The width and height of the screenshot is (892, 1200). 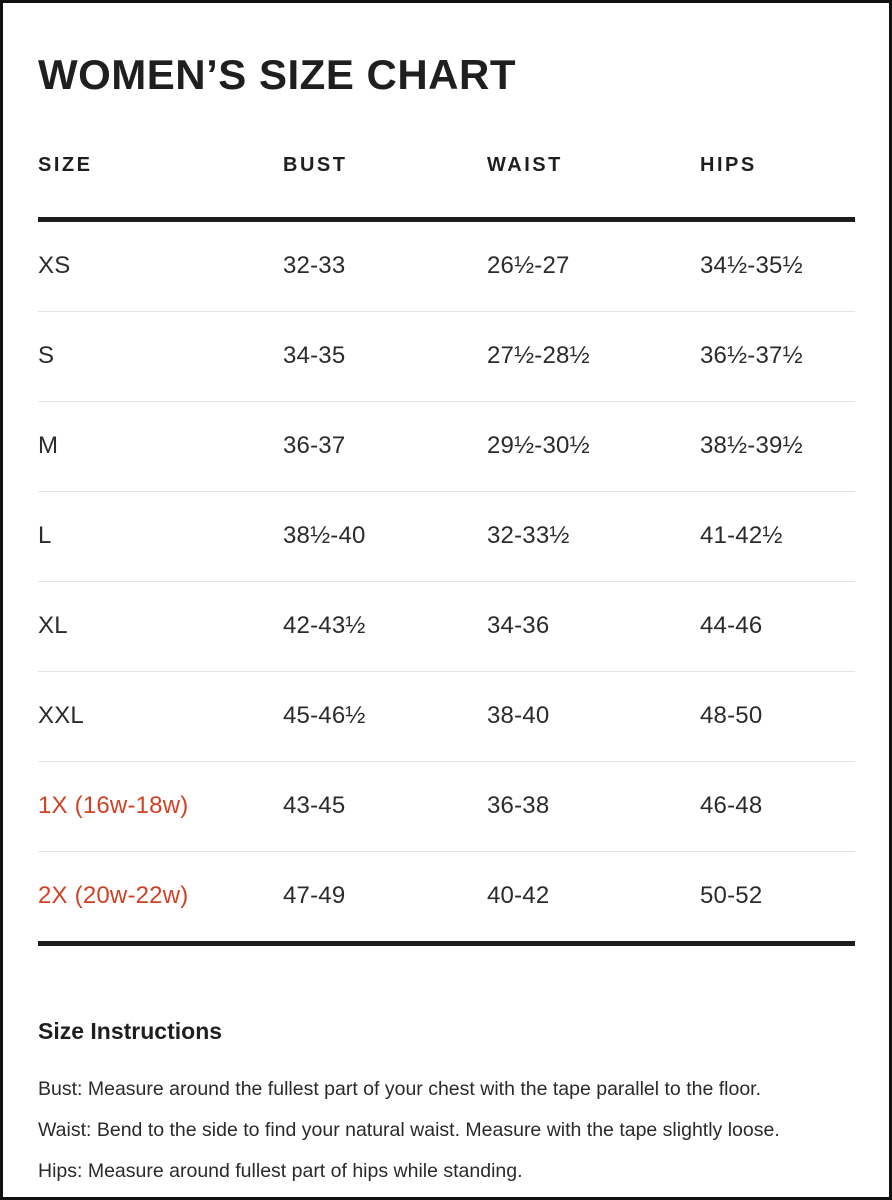 I want to click on waist-cell: 26½-27, so click(x=528, y=266).